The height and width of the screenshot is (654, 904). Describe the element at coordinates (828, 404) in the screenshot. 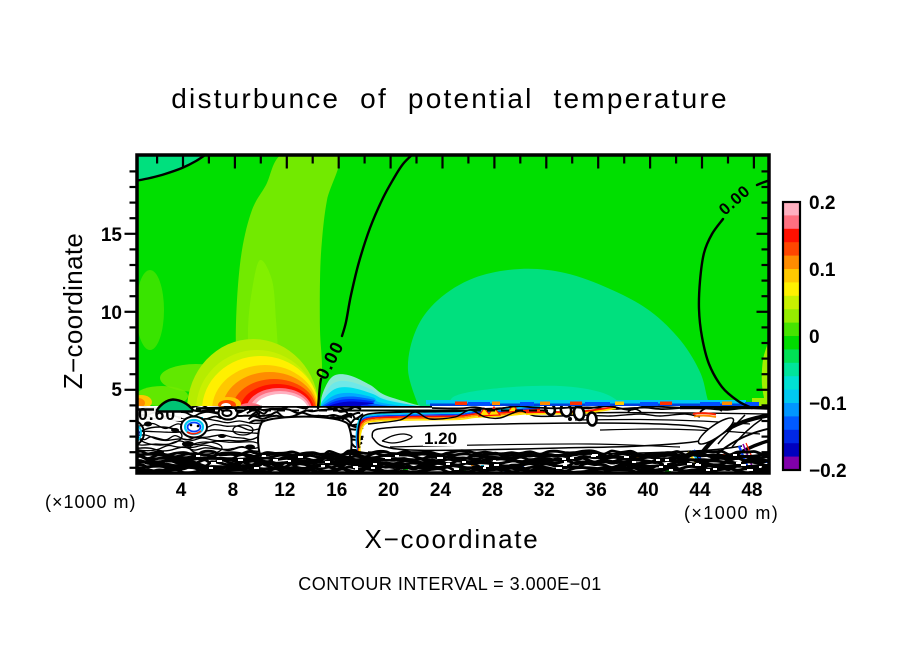

I see `svg-text: −0.1` at that location.